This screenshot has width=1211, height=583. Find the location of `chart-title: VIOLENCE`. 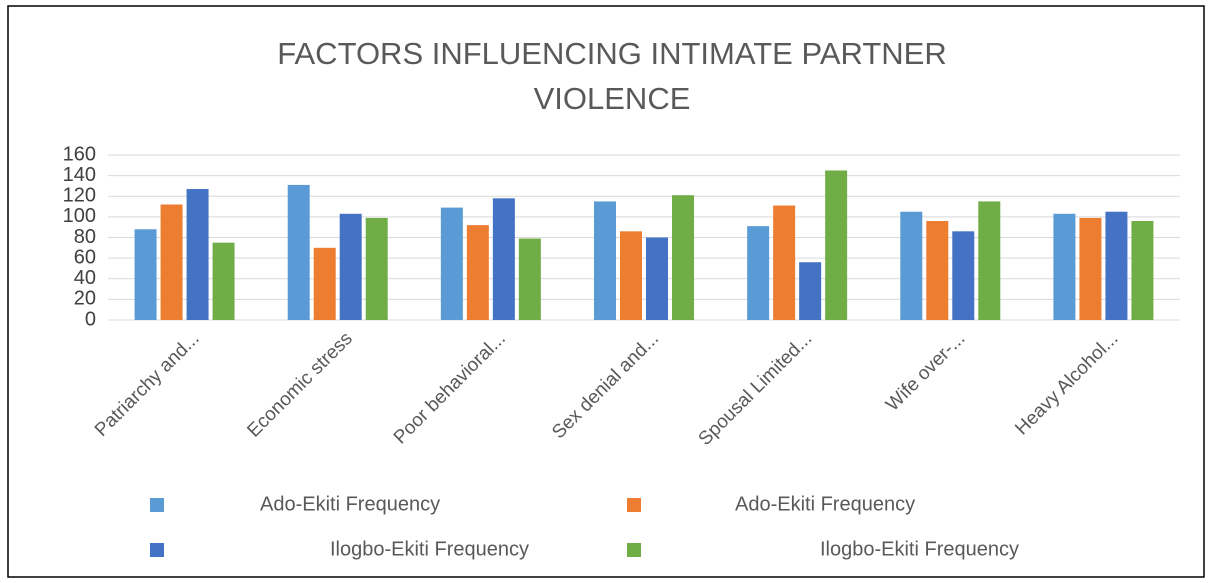

chart-title: VIOLENCE is located at coordinates (612, 98).